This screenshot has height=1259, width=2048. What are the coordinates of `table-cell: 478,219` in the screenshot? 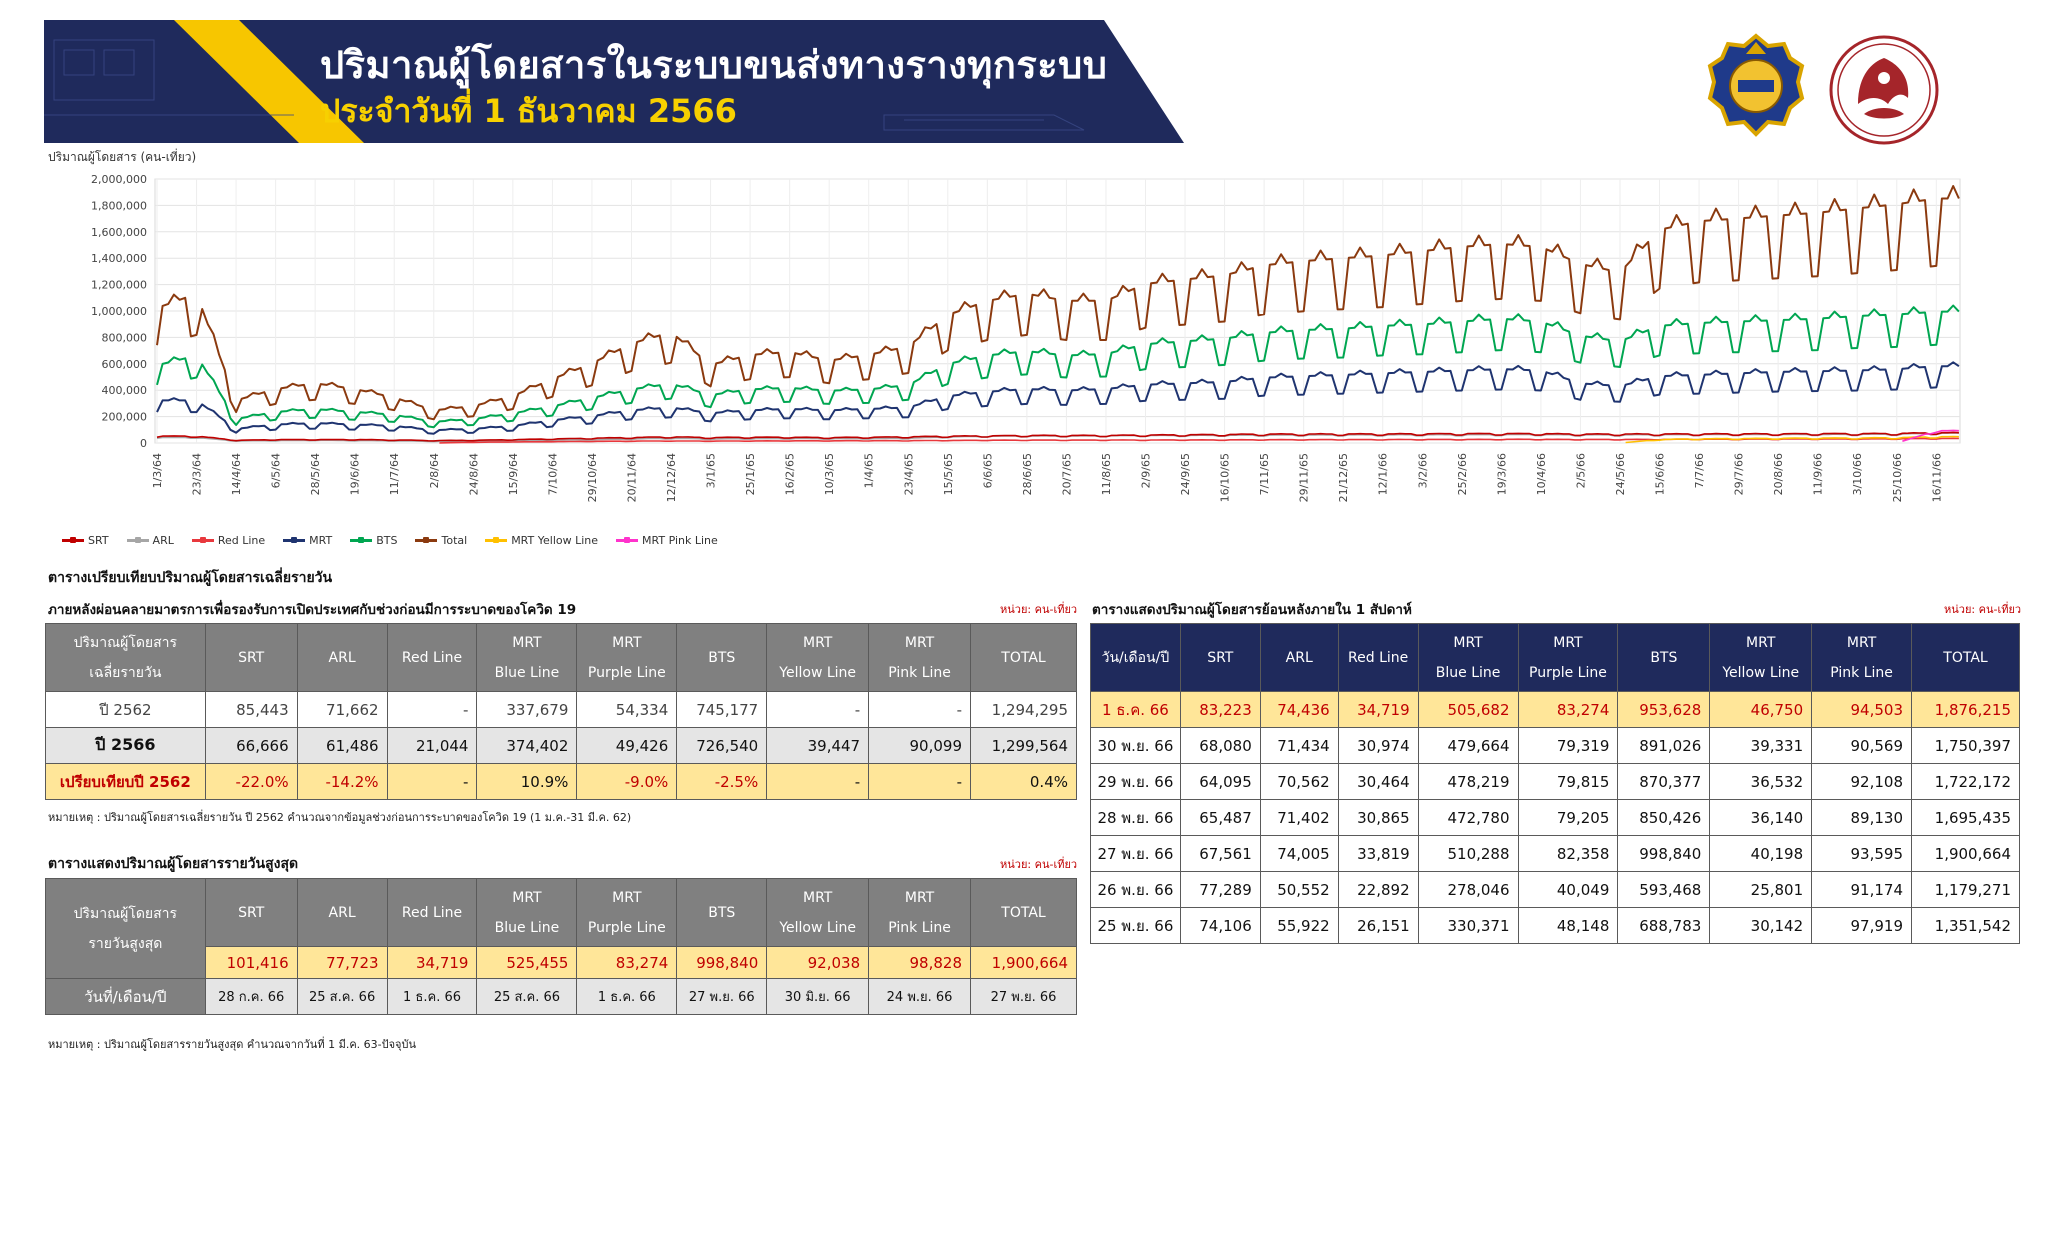 It's located at (1468, 781).